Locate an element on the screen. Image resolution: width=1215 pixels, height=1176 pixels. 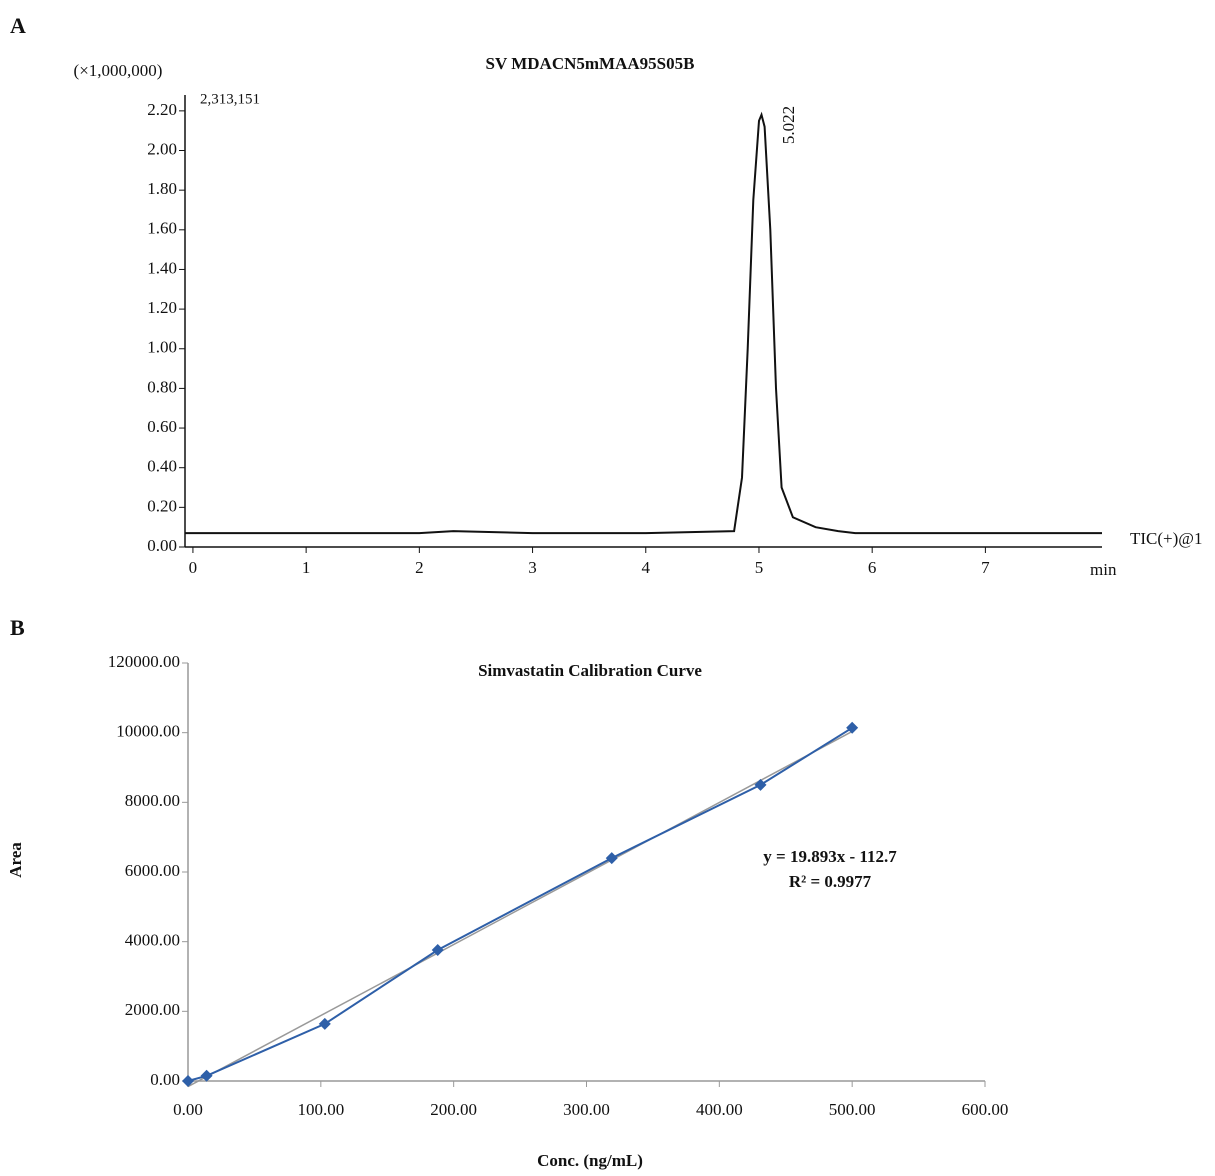
x-tick-label: 100.00 is located at coordinates (320, 1109).